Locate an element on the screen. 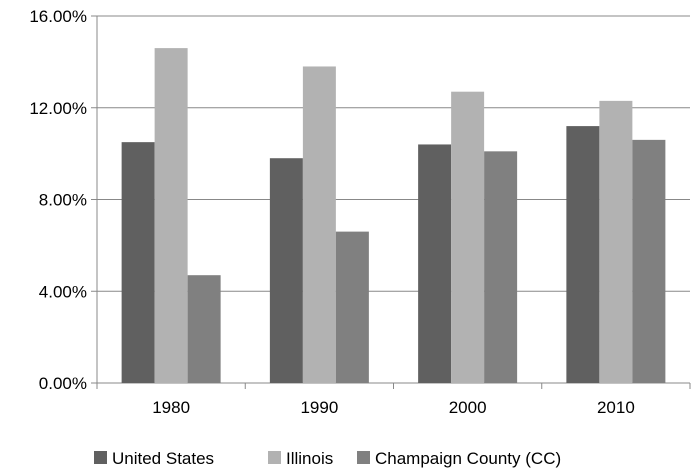  legend-label: Illinois is located at coordinates (309, 458).